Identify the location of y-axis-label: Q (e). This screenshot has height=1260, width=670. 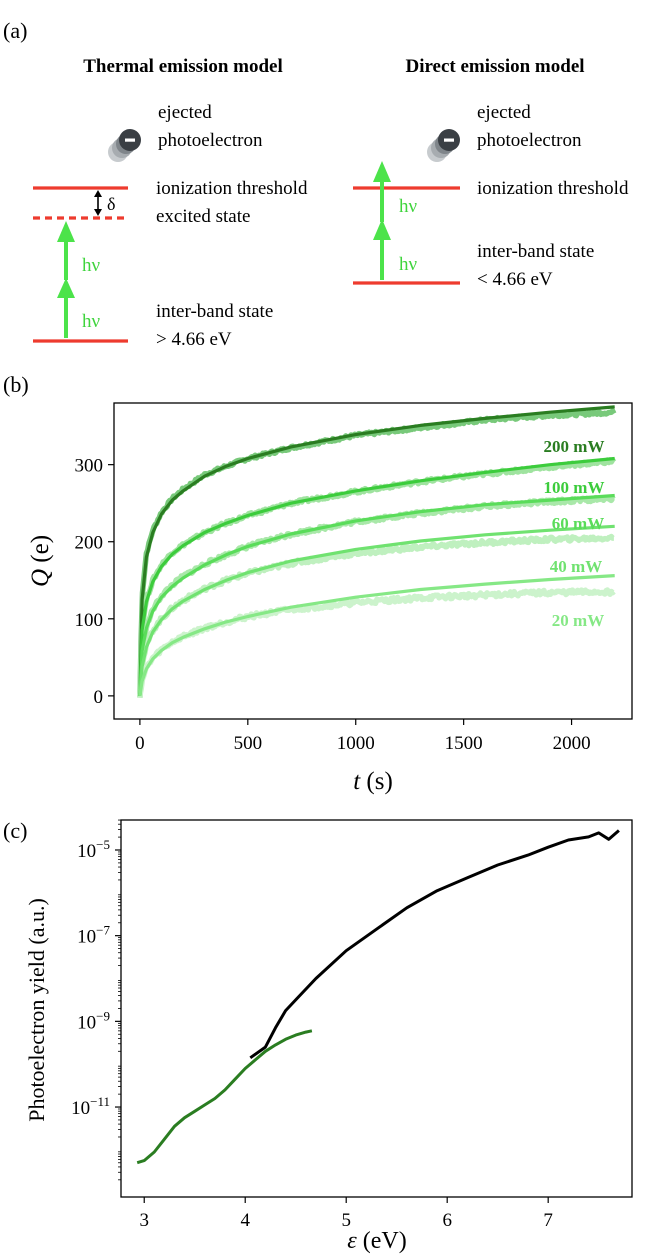
(40, 561).